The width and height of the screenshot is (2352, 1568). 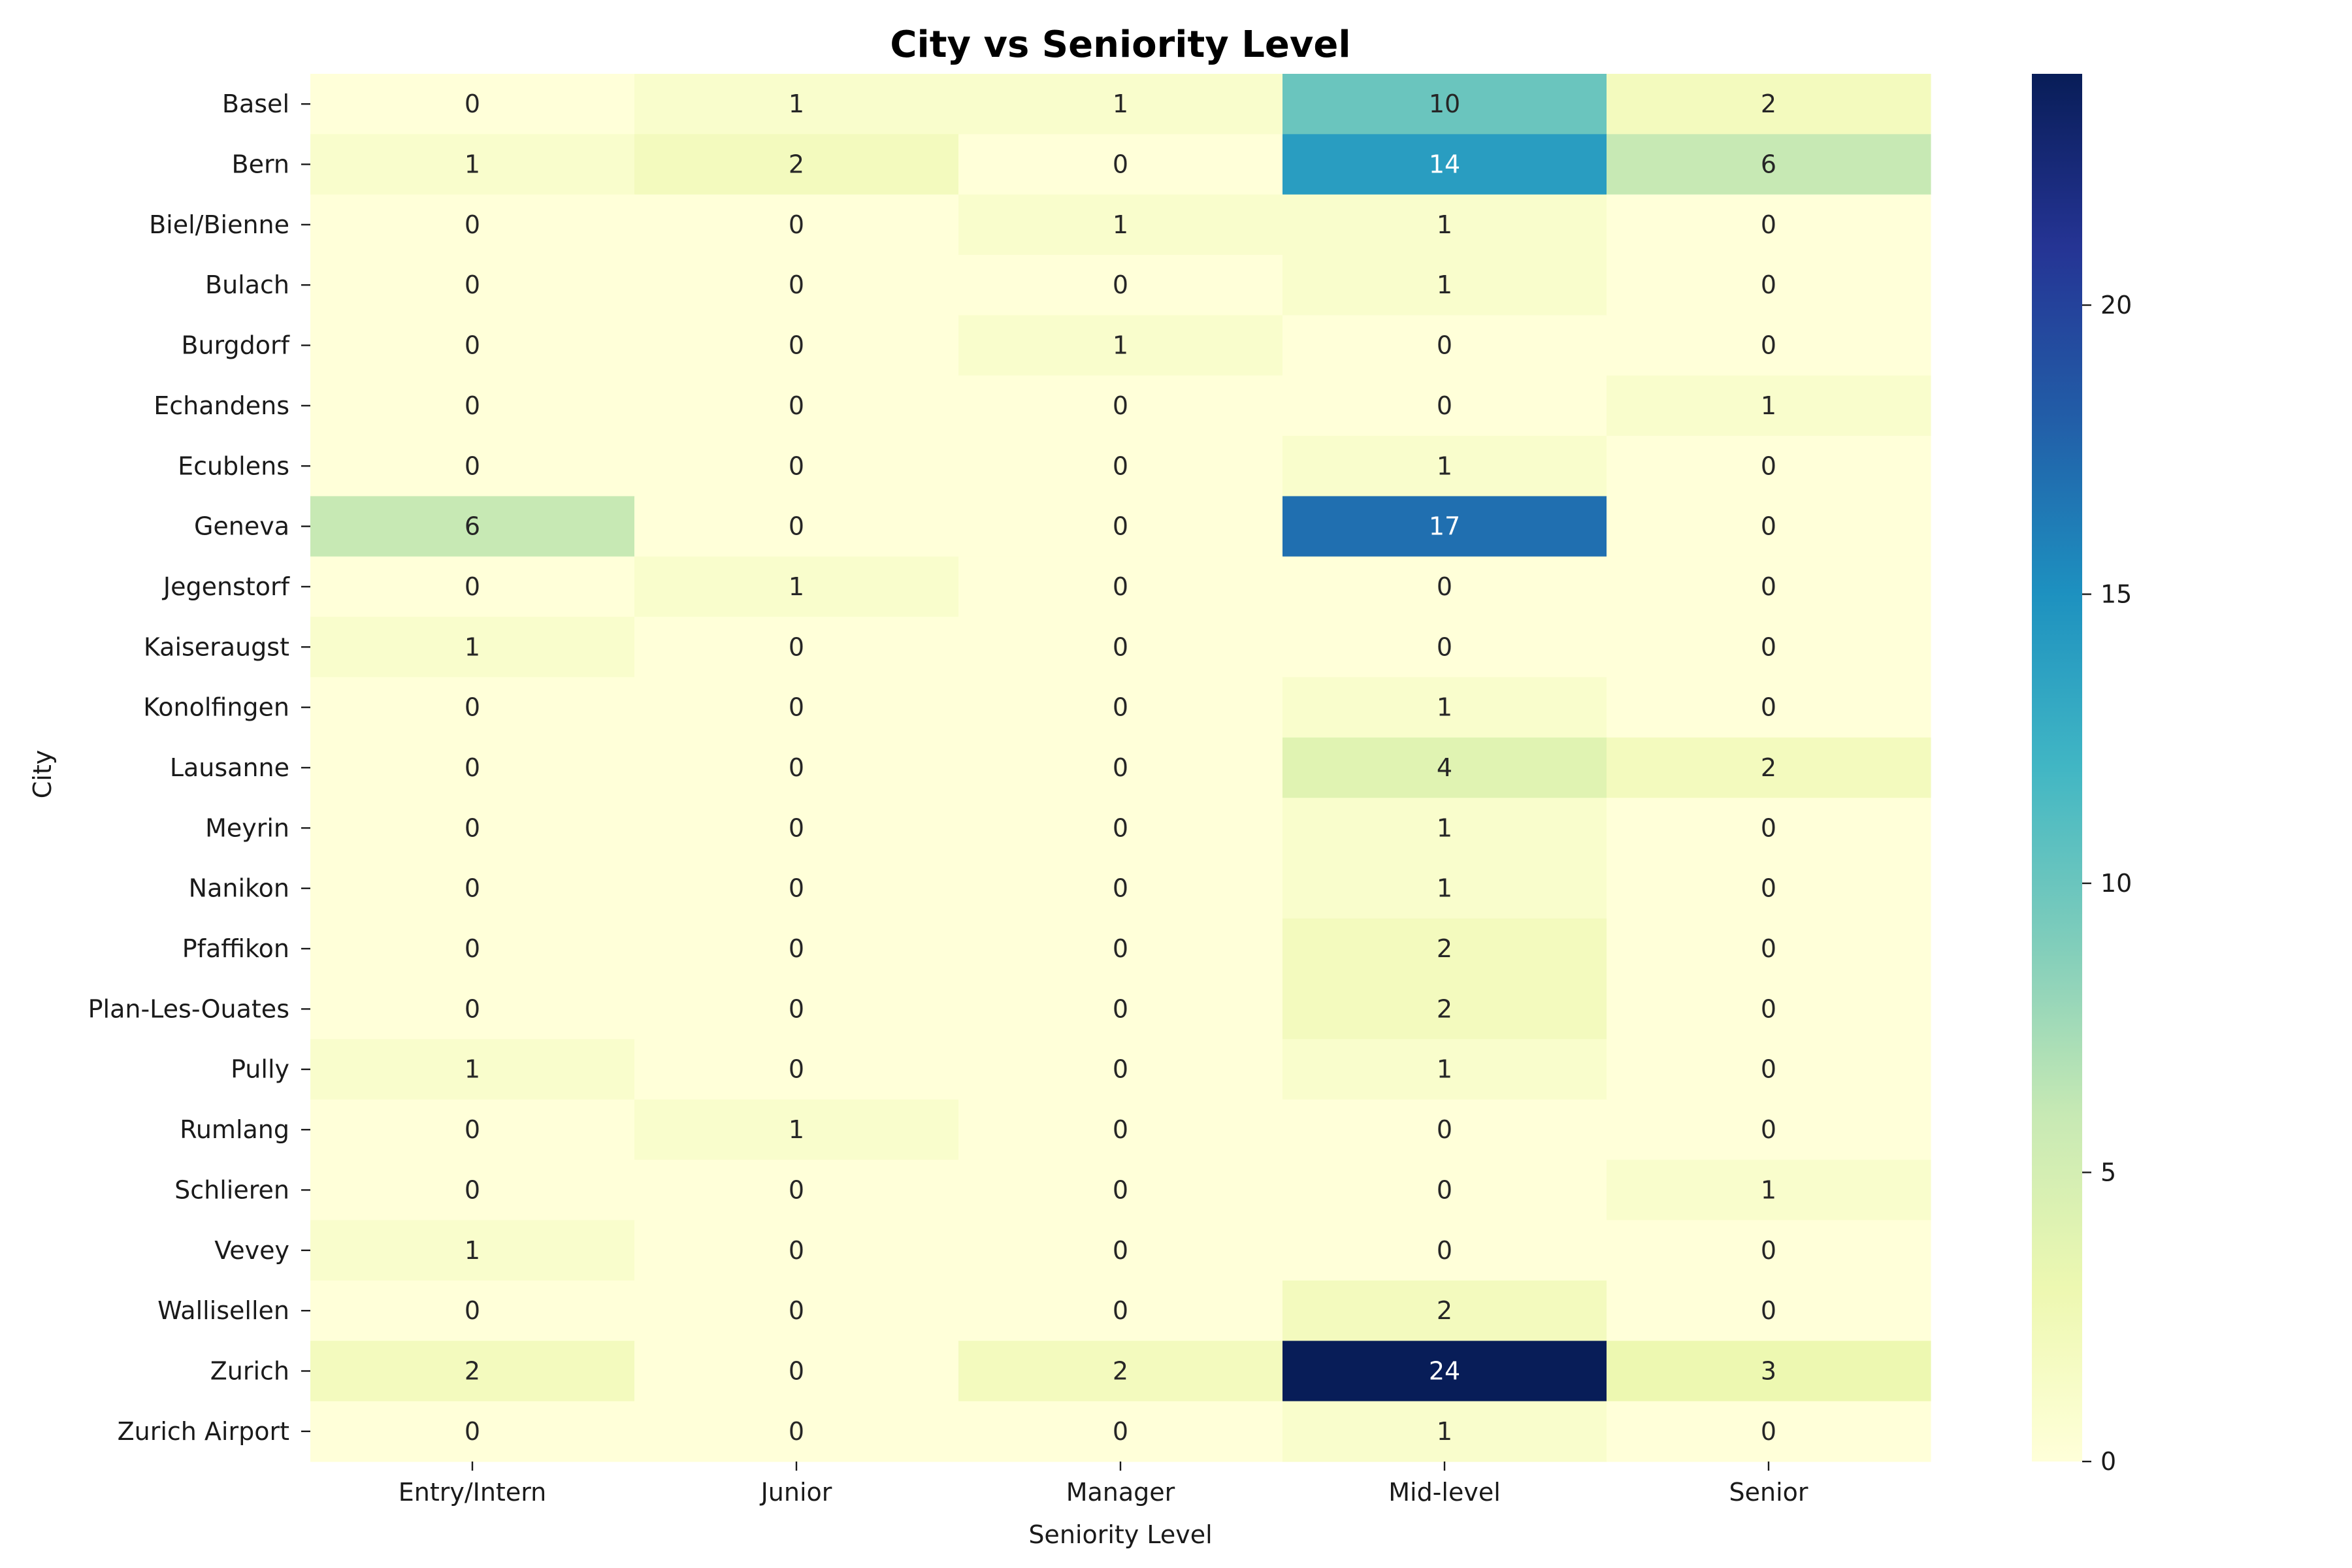 I want to click on colorbar-tick-label: 5, so click(x=2108, y=1172).